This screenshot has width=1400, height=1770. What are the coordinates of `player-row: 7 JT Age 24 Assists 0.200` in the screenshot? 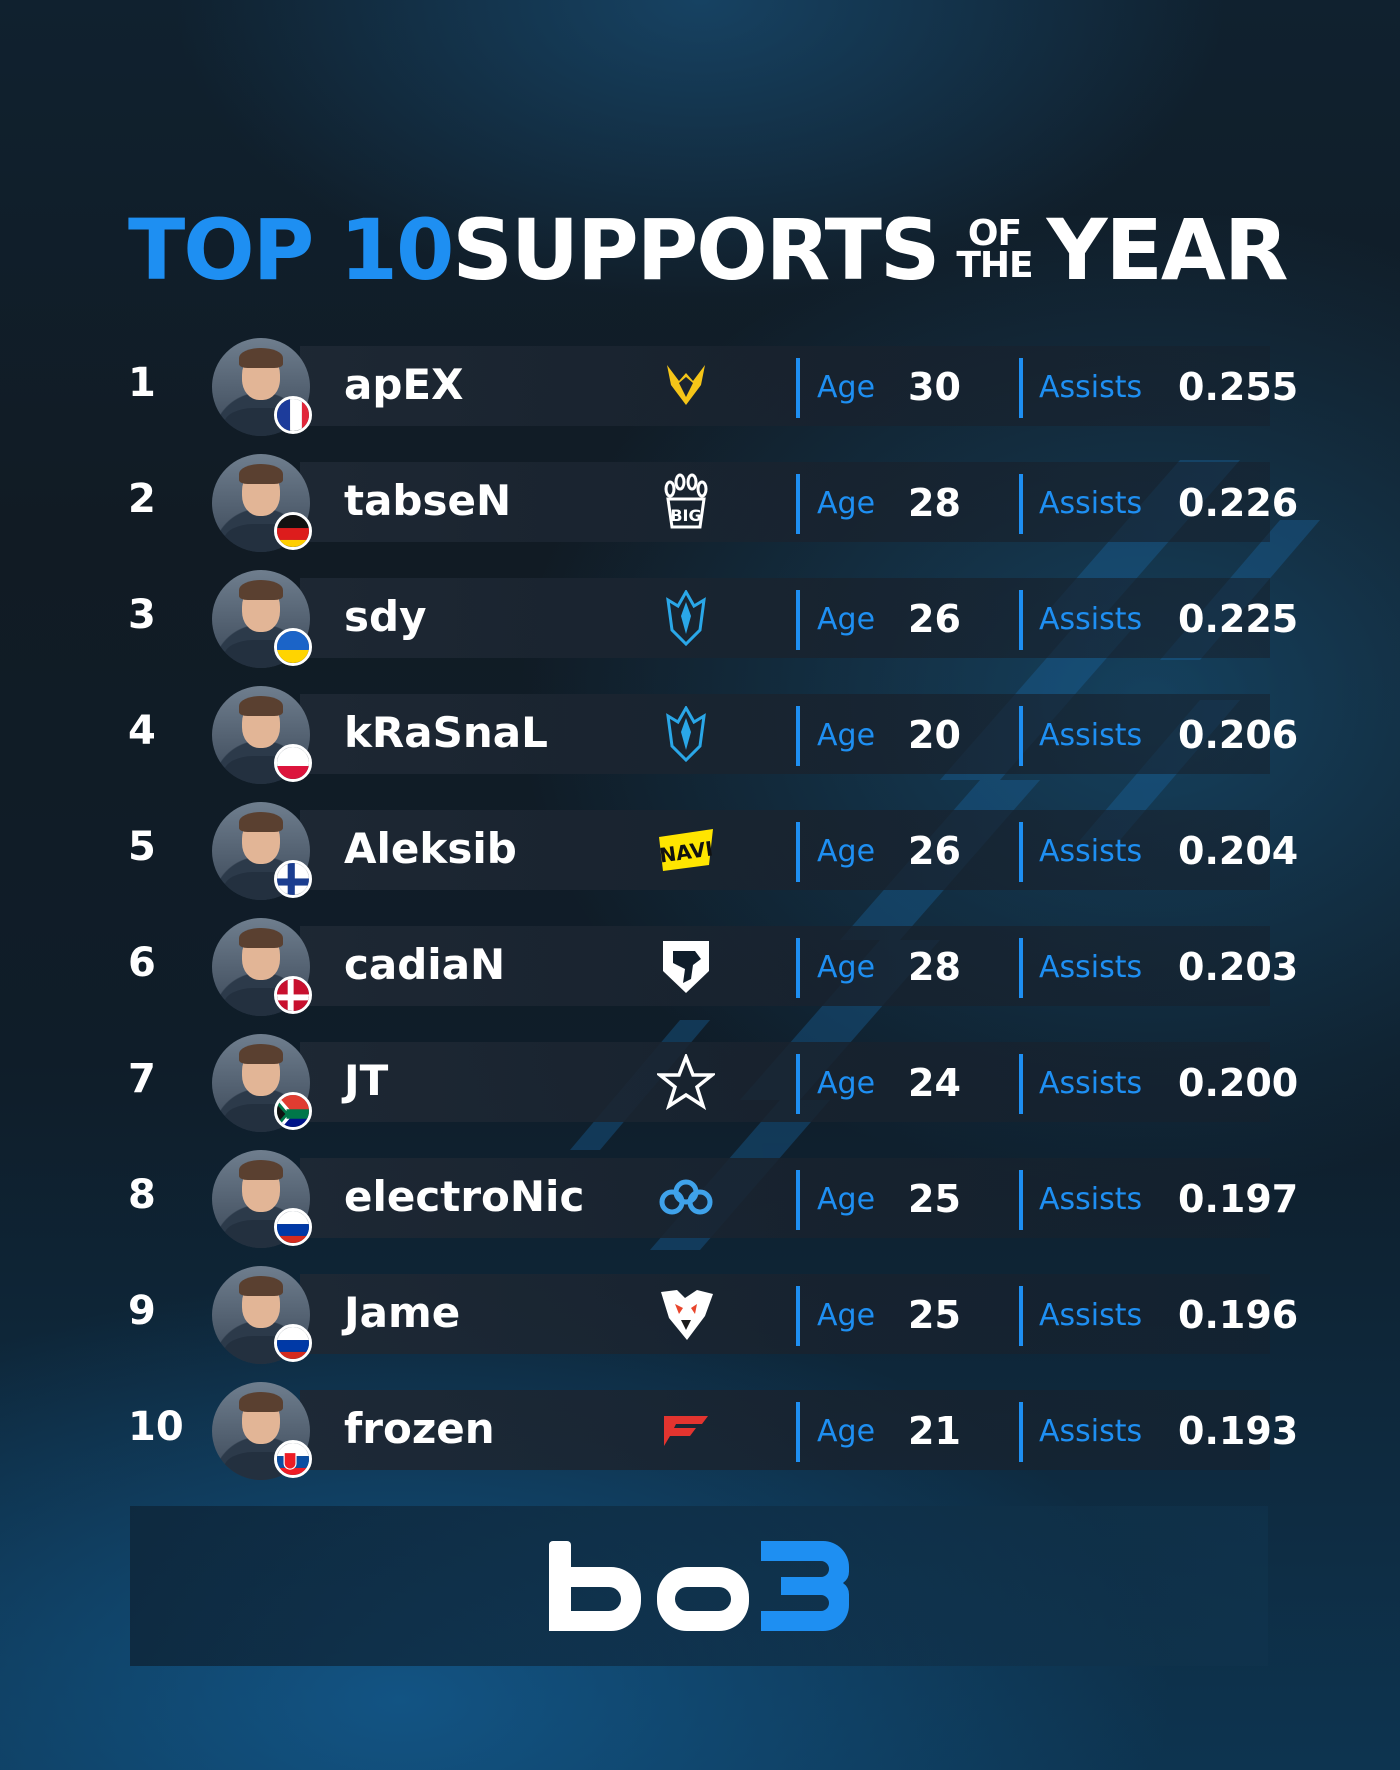 It's located at (700, 1092).